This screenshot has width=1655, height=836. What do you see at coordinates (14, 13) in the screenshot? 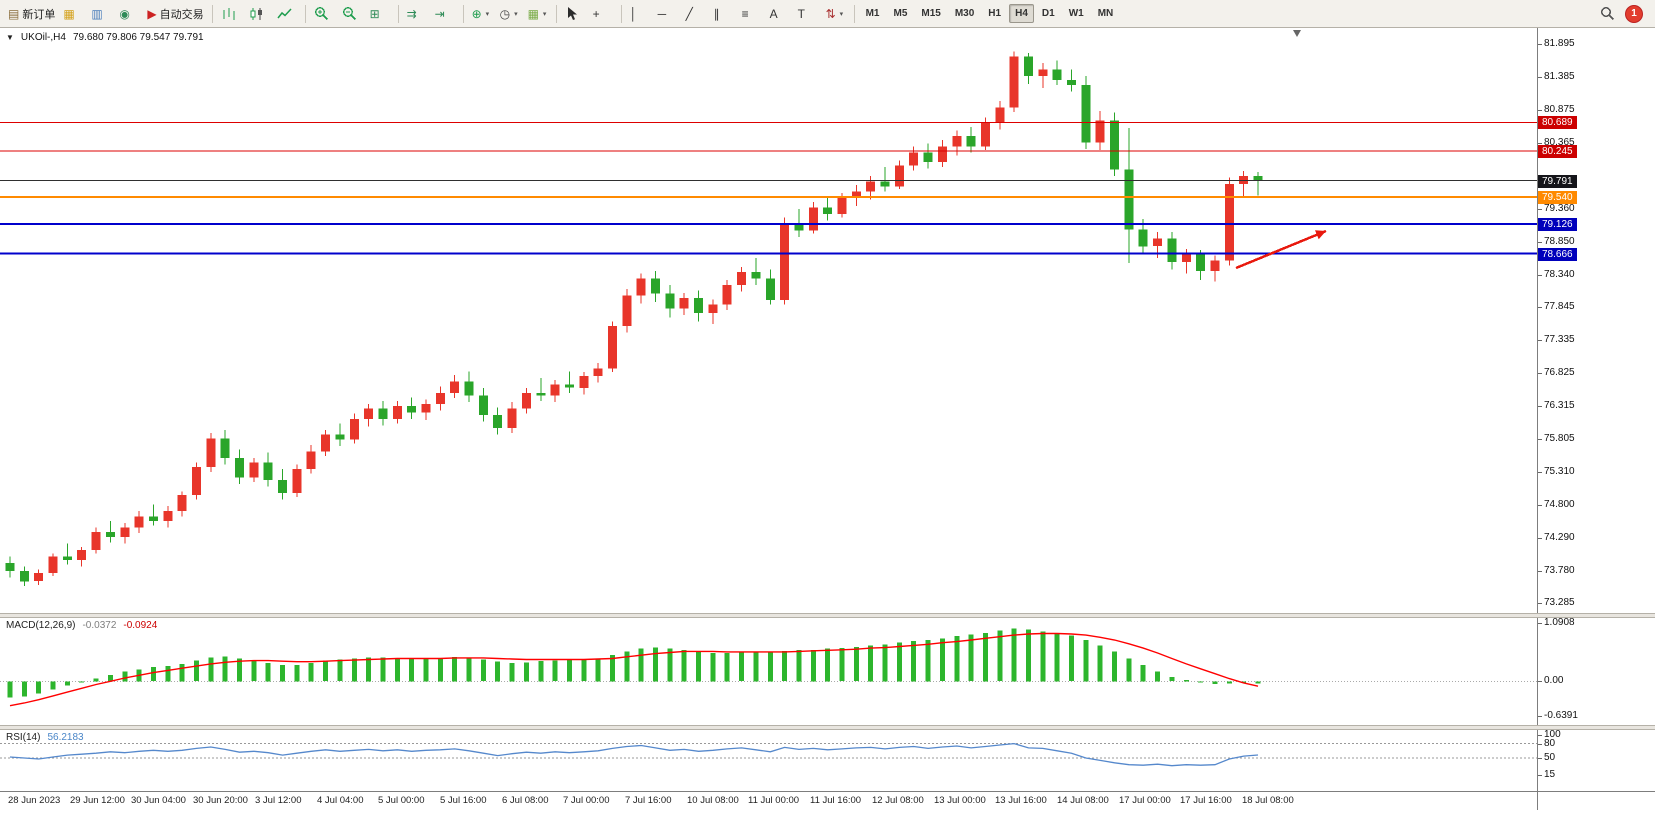
I see `new-order-icon: ▤` at bounding box center [14, 13].